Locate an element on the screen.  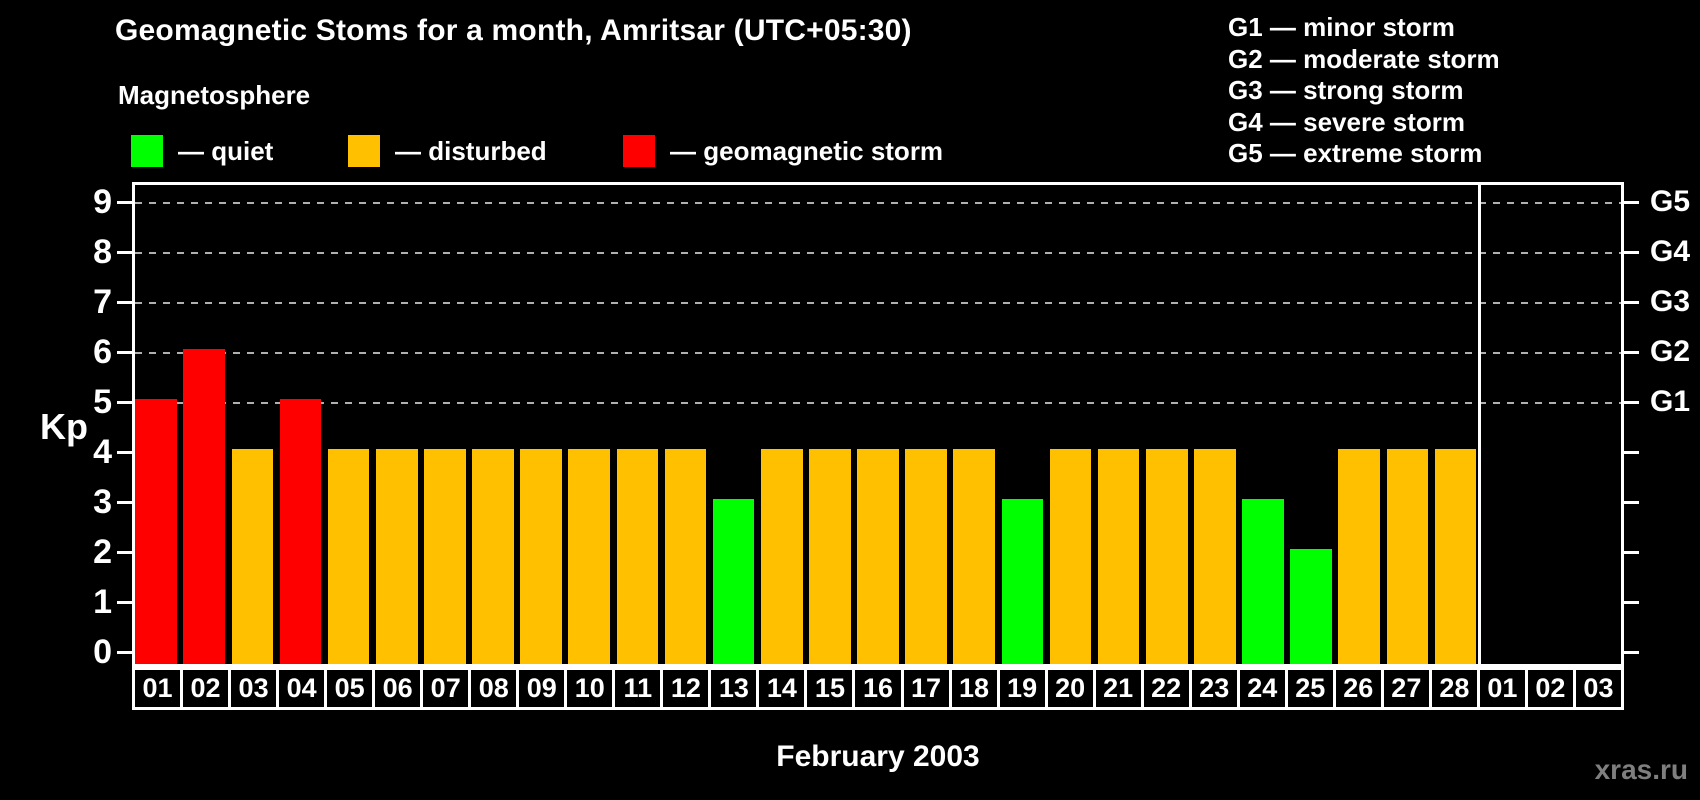
day-label-feb-15: 15 is located at coordinates (830, 688).